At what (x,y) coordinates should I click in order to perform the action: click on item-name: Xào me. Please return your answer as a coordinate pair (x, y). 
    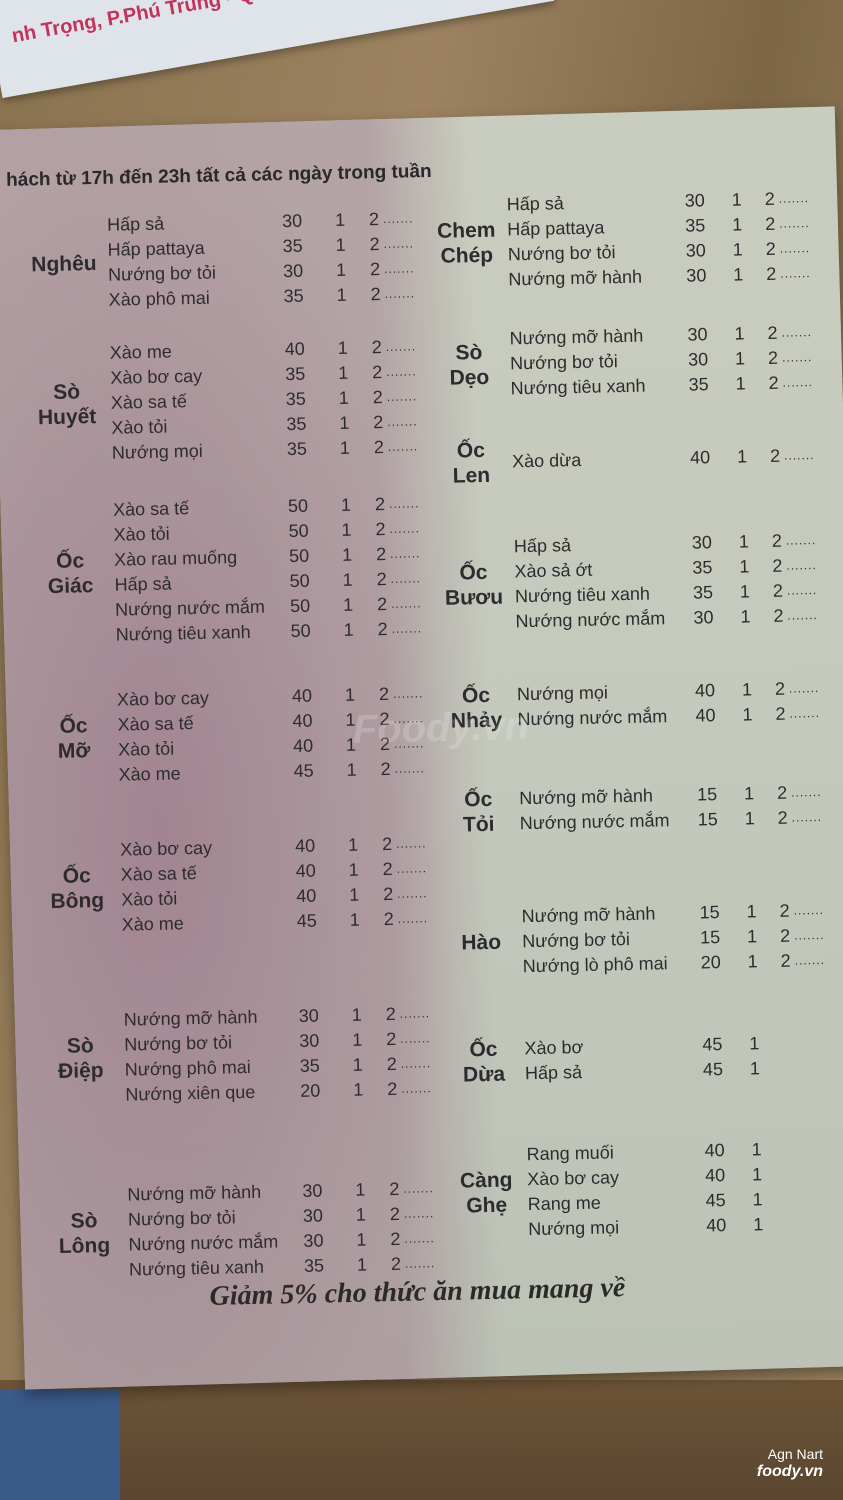
    Looking at the image, I should click on (141, 352).